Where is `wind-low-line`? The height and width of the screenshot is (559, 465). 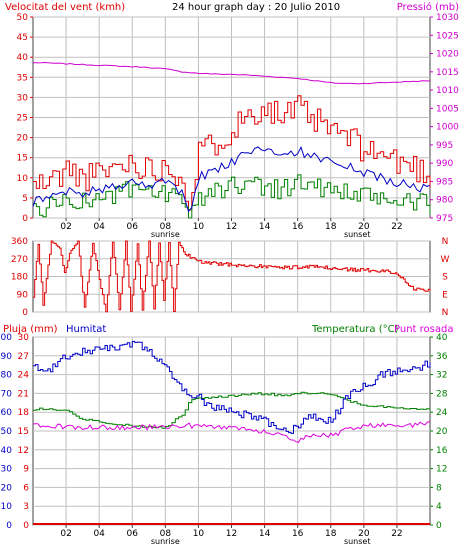 wind-low-line is located at coordinates (232, 196).